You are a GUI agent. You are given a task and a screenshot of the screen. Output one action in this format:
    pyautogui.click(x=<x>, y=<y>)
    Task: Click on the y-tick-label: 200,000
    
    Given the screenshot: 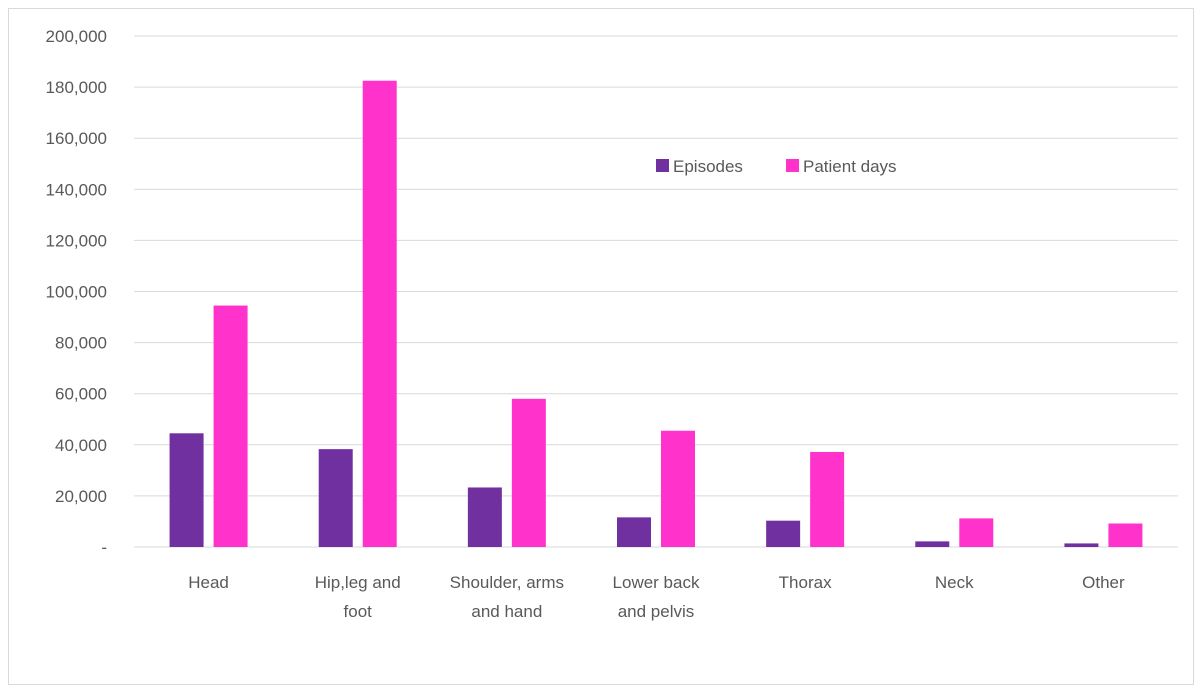 What is the action you would take?
    pyautogui.click(x=76, y=36)
    